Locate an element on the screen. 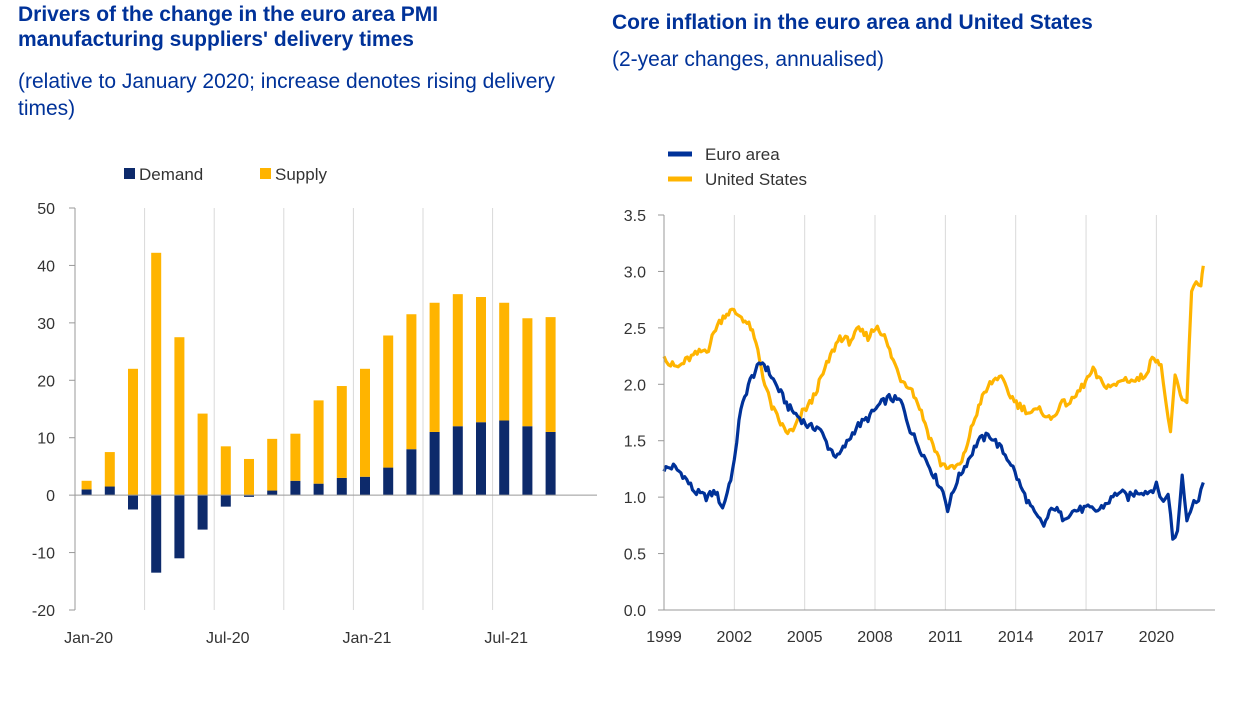 The height and width of the screenshot is (708, 1240). right-x-tick-label: 2005 is located at coordinates (805, 637).